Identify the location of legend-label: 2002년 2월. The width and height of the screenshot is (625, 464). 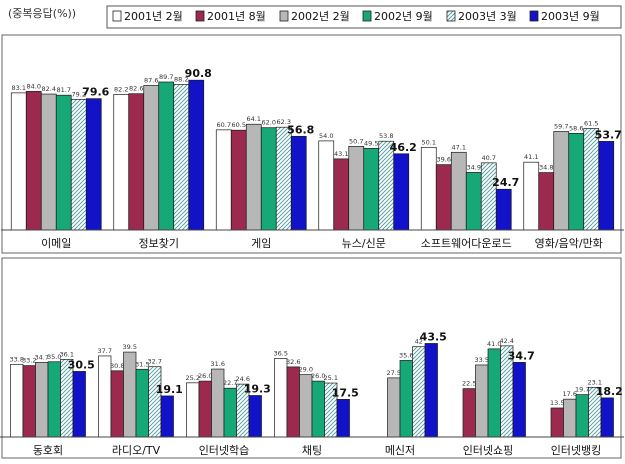
(320, 16).